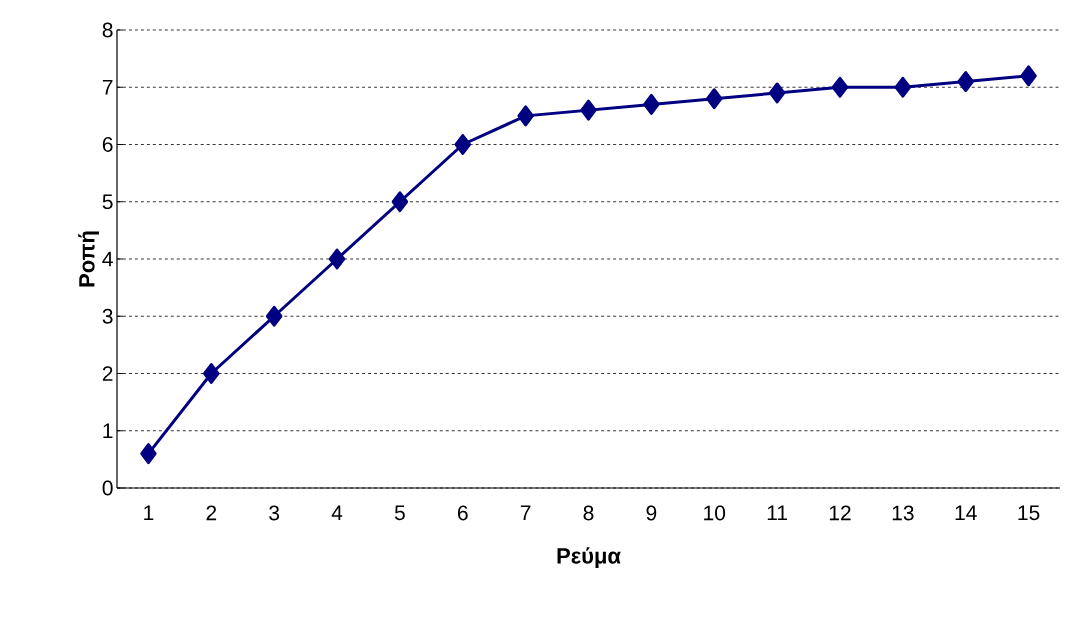  Describe the element at coordinates (107, 316) in the screenshot. I see `y-tick-label: 3` at that location.